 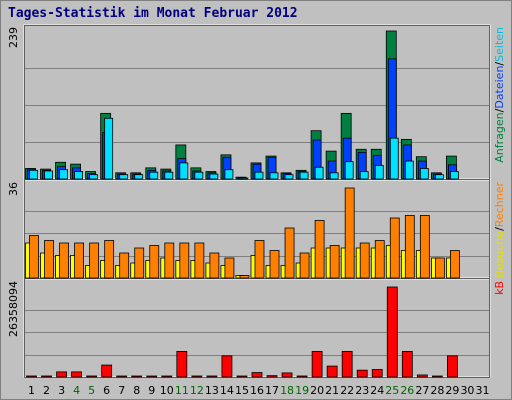 I want to click on day-label: 20, so click(x=317, y=390).